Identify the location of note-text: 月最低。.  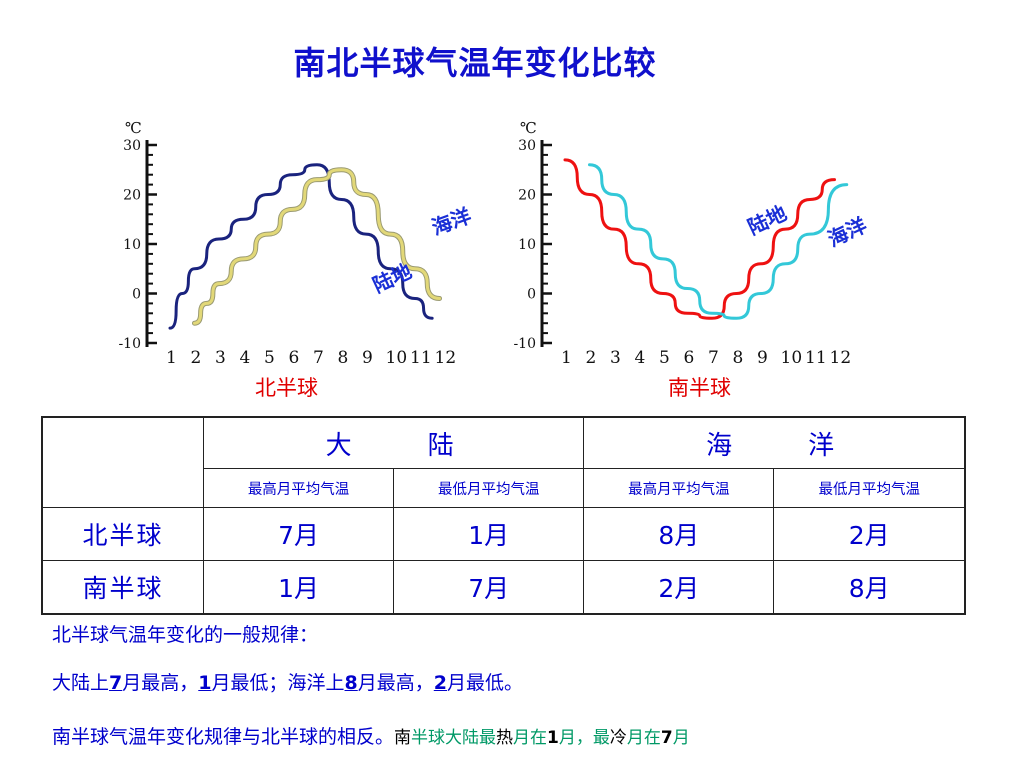
(485, 683).